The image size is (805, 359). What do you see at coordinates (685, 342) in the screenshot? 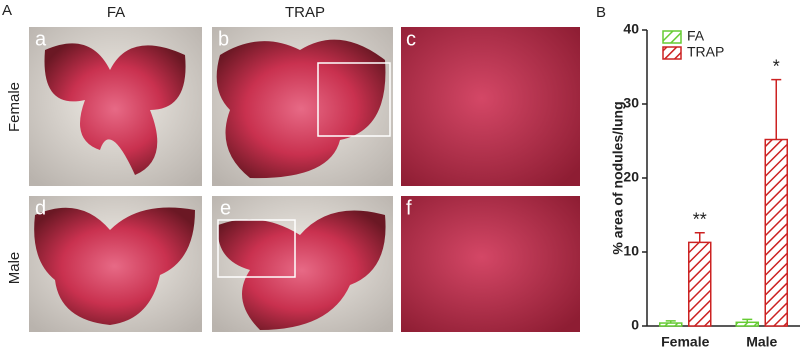
I see `x-tick-label: Female` at bounding box center [685, 342].